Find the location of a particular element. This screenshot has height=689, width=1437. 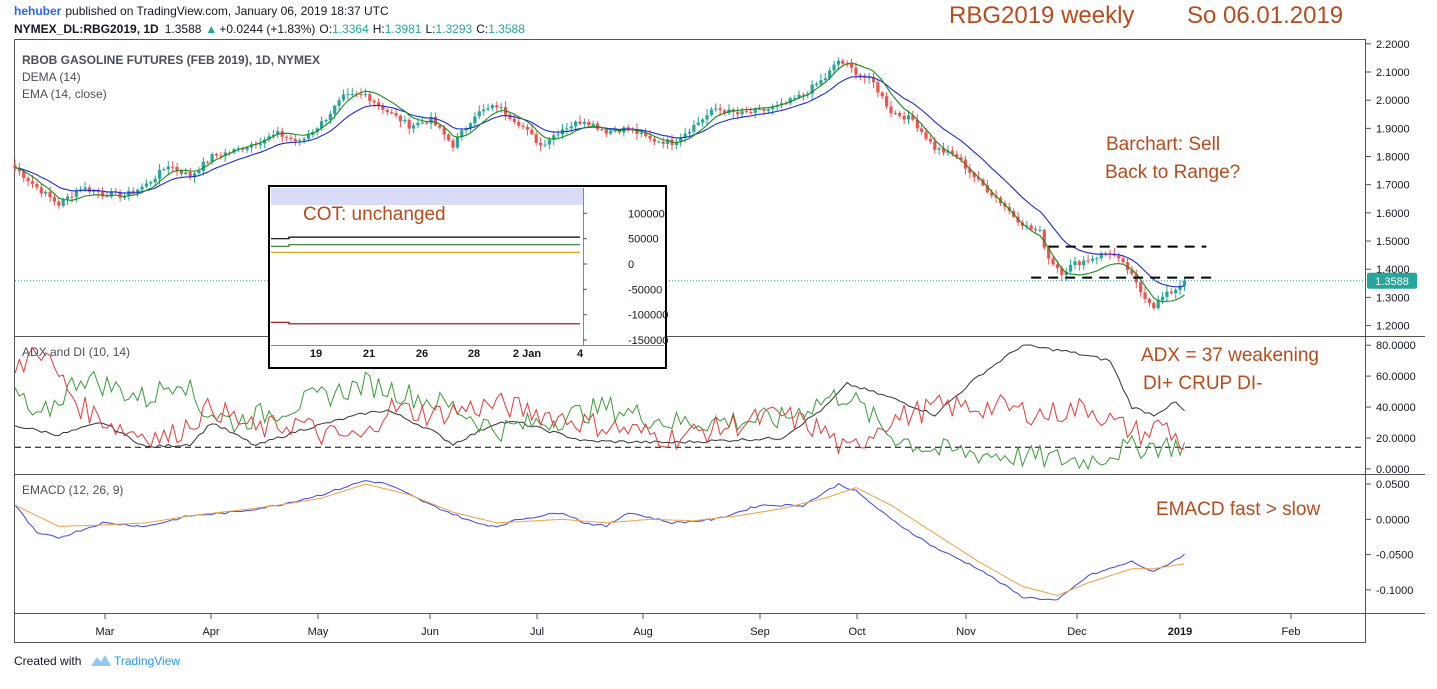

low-value: 1.3293 is located at coordinates (453, 29).